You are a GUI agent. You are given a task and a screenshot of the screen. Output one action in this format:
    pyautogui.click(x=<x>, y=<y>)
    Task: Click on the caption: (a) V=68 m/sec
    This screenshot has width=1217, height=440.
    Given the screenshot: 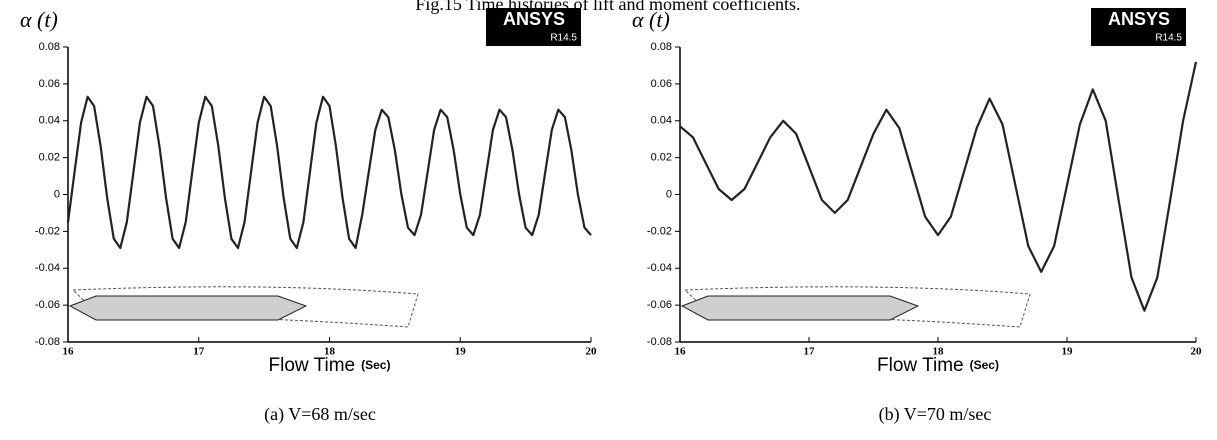 What is the action you would take?
    pyautogui.click(x=320, y=414)
    